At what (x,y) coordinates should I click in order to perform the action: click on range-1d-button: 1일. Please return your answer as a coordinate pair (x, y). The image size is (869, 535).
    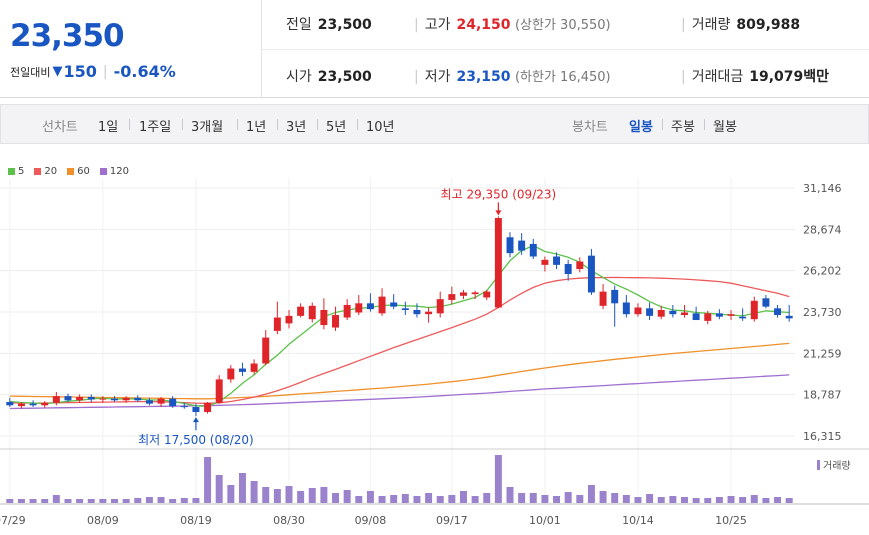
    Looking at the image, I should click on (108, 127).